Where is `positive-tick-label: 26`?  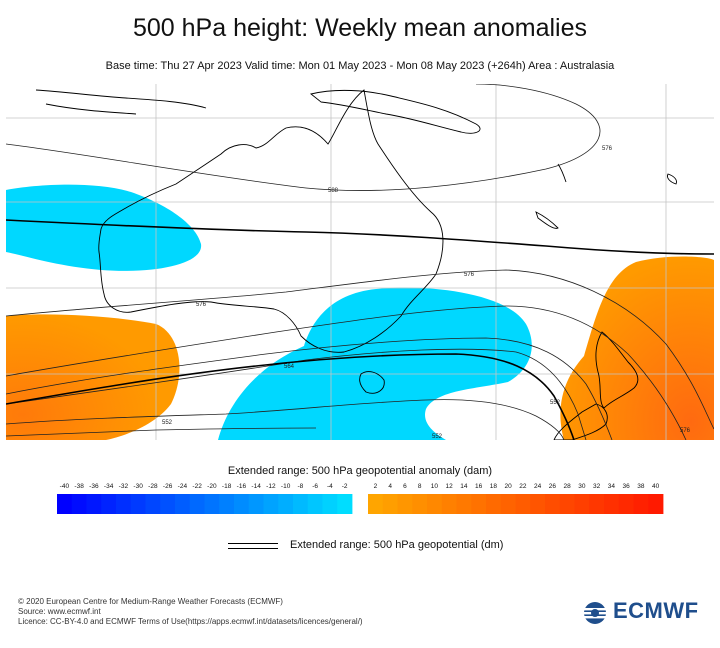
positive-tick-label: 26 is located at coordinates (553, 486).